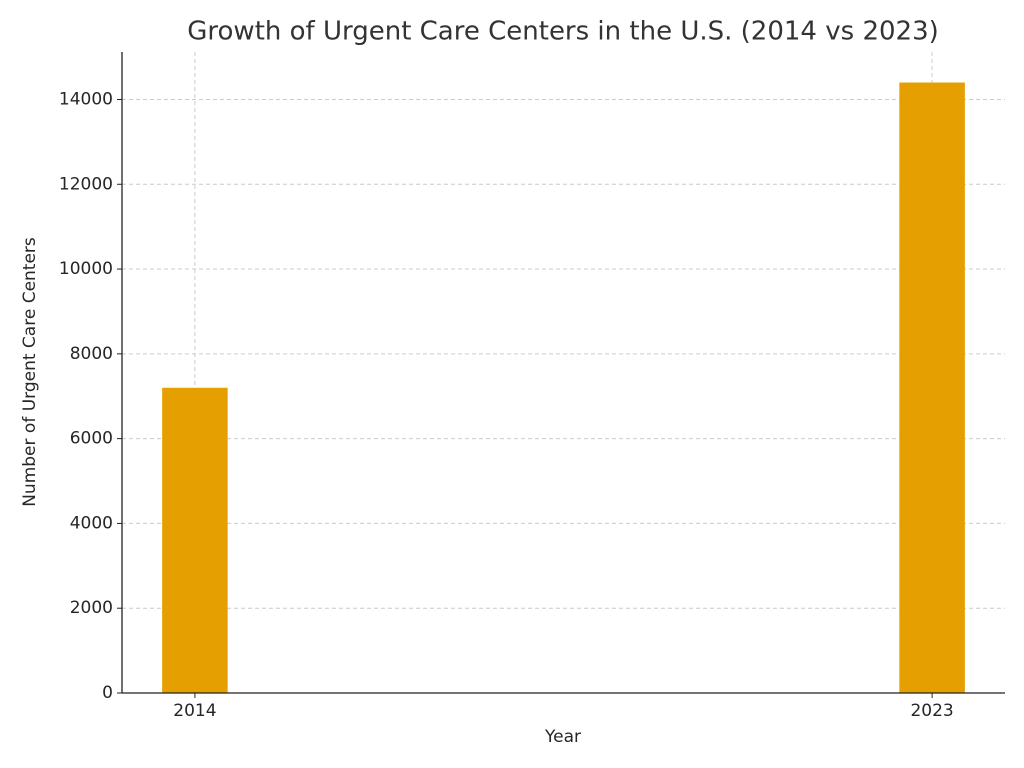 This screenshot has height=768, width=1024. I want to click on y-tick-label: 8000, so click(91, 354).